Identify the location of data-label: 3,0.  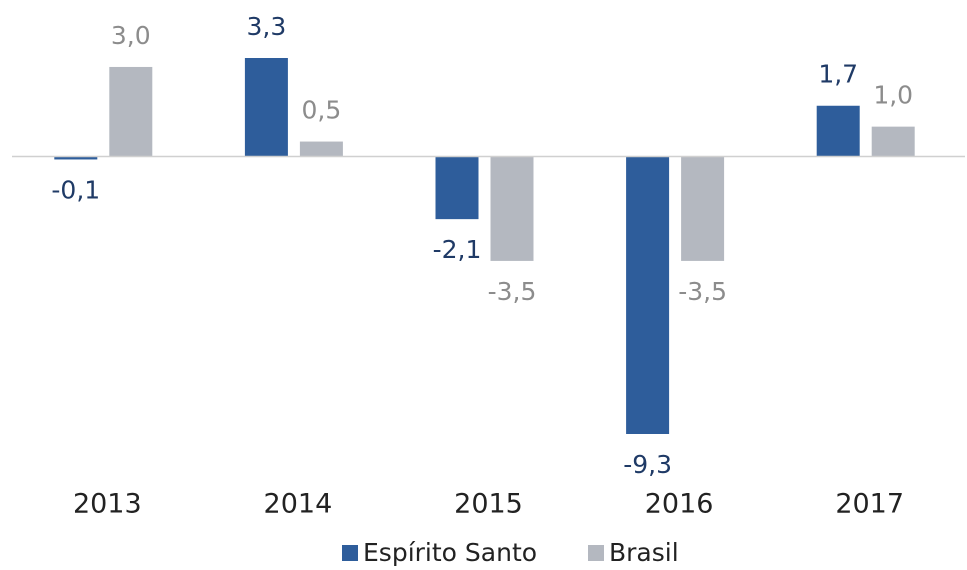
(131, 35).